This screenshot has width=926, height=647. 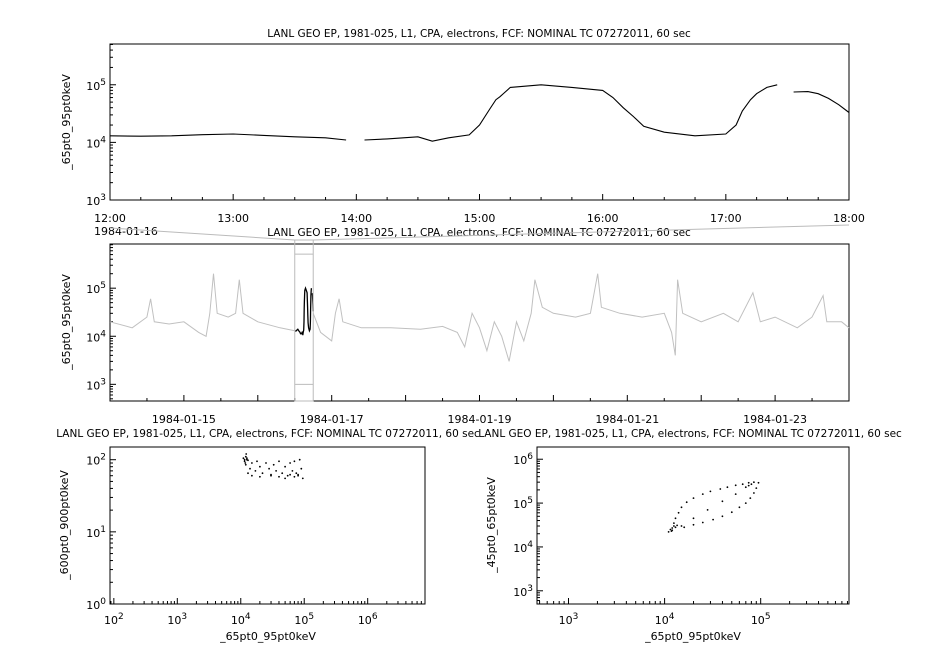 I want to click on x-tick-label: 1984-01-19, so click(x=480, y=419).